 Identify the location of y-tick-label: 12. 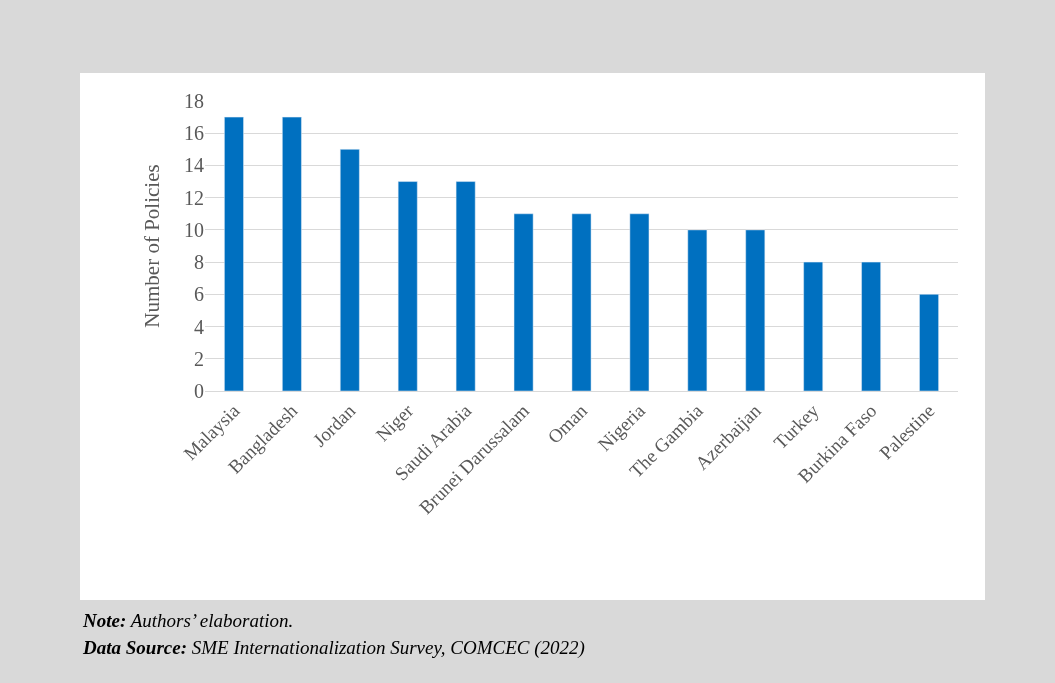
(194, 197).